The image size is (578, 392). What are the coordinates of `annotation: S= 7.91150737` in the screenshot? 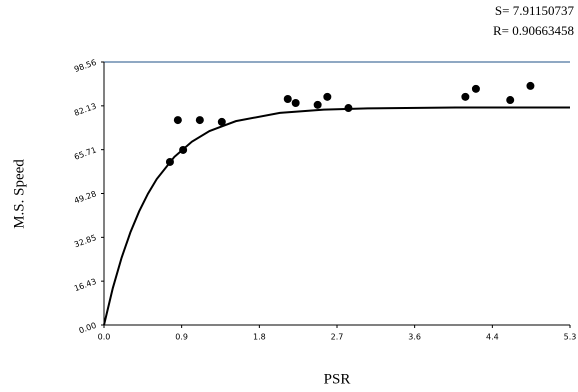 It's located at (535, 10).